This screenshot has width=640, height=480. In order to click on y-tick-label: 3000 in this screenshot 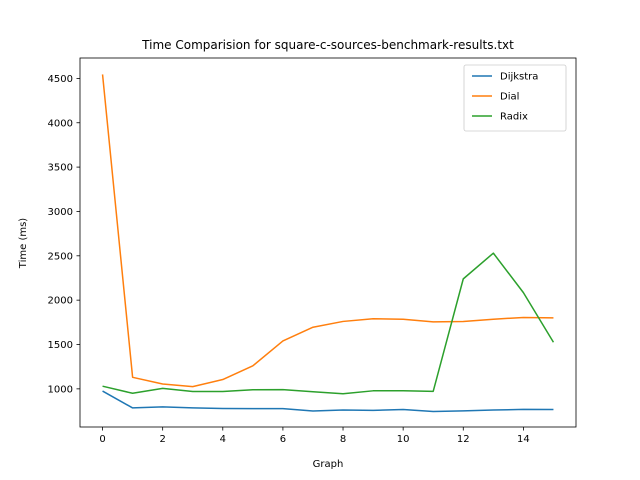, I will do `click(60, 212)`.